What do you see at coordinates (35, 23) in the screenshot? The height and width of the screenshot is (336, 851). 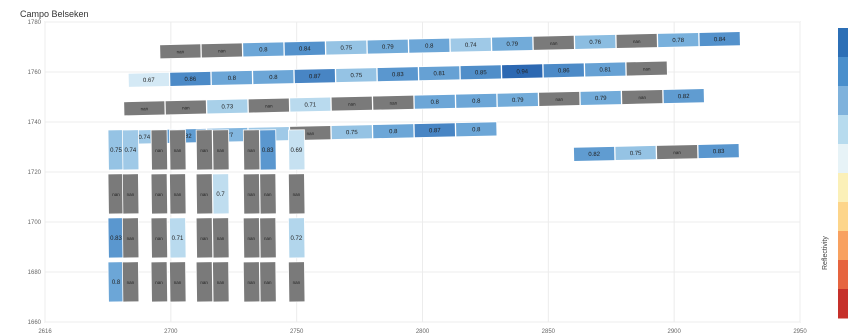 I see `y-tick-label: 1780` at bounding box center [35, 23].